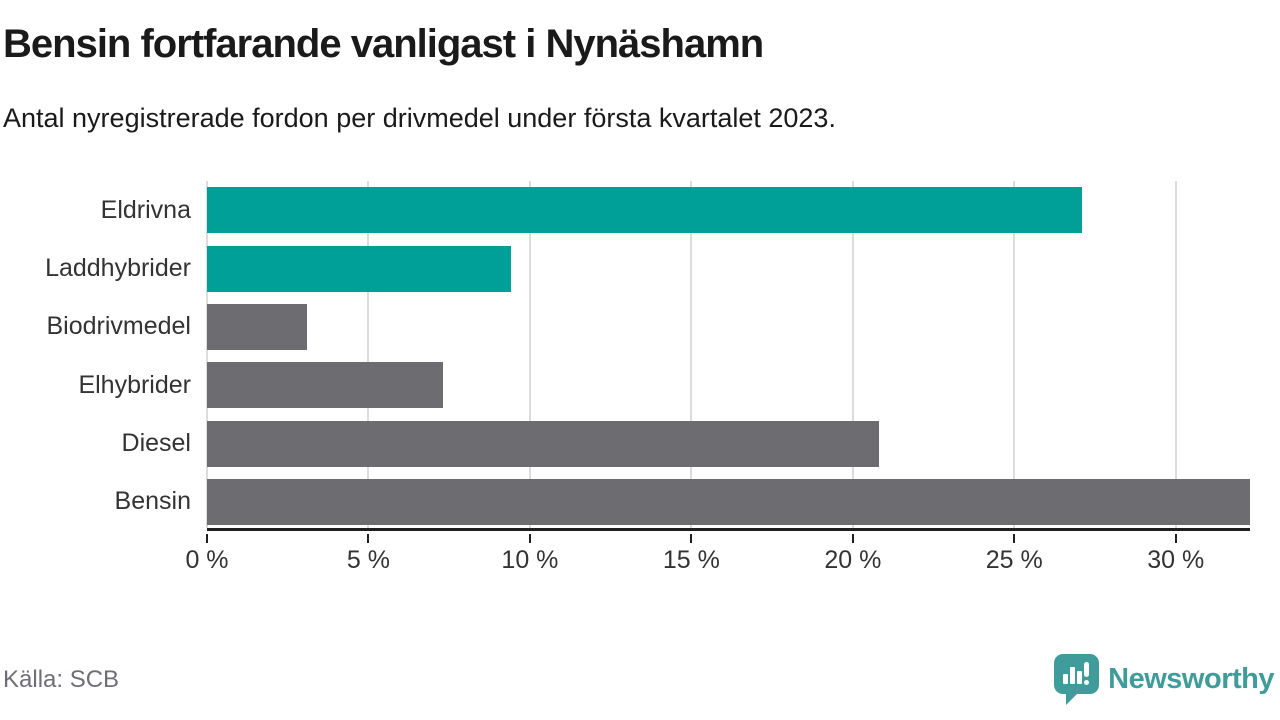 Image resolution: width=1280 pixels, height=720 pixels. Describe the element at coordinates (156, 442) in the screenshot. I see `category-label-diesel: Diesel` at that location.